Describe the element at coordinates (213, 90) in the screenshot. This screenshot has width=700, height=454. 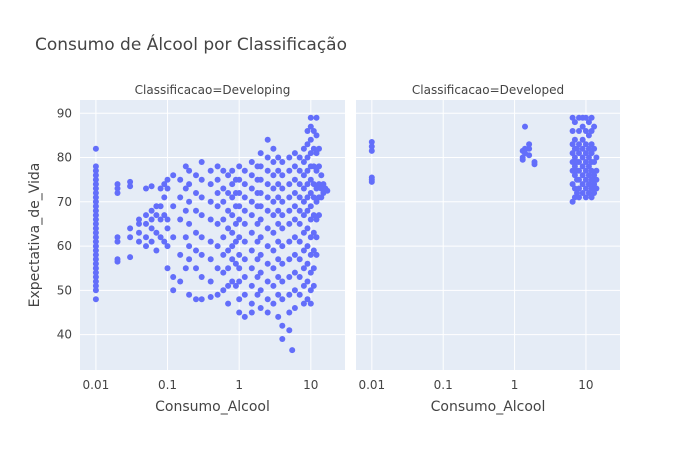
I see `facet-title-developing: Classificacao=Developing` at that location.